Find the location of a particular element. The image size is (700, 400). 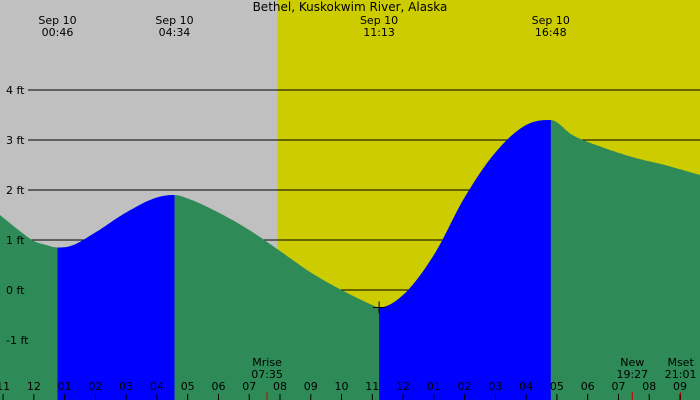

y-tick-label: 1 ft is located at coordinates (15, 240).